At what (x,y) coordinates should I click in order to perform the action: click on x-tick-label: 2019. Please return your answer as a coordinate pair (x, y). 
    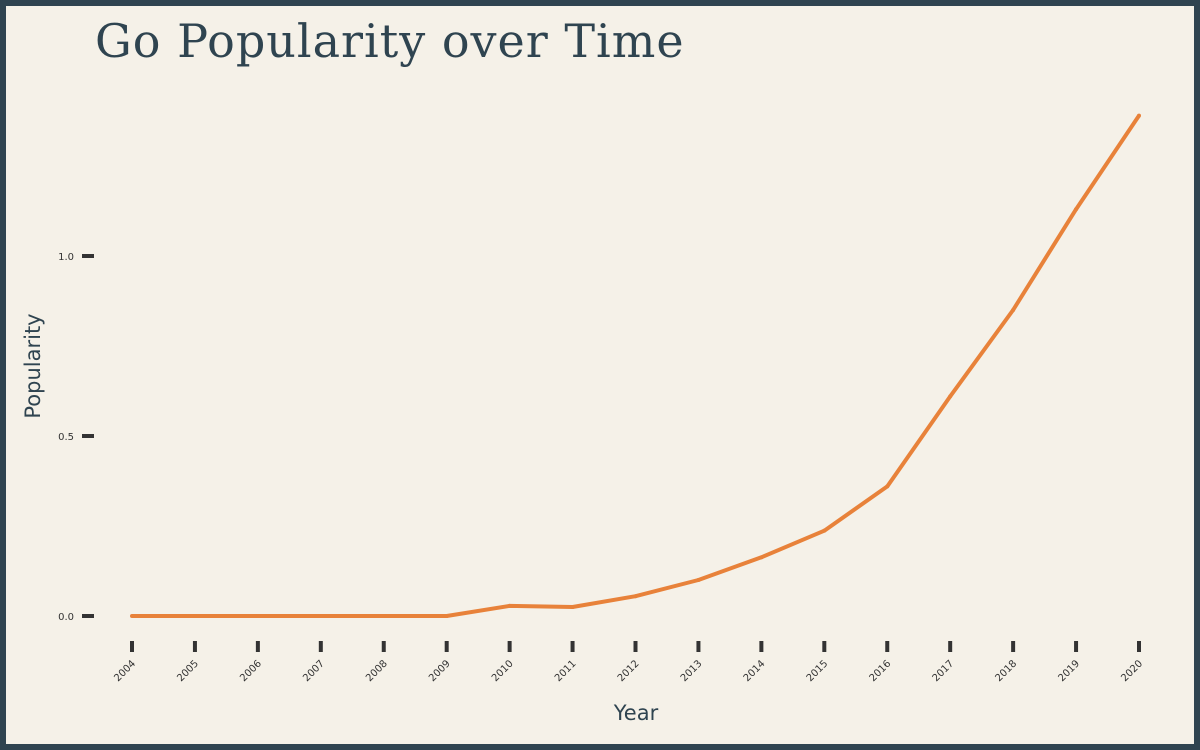
    Looking at the image, I should click on (1069, 671).